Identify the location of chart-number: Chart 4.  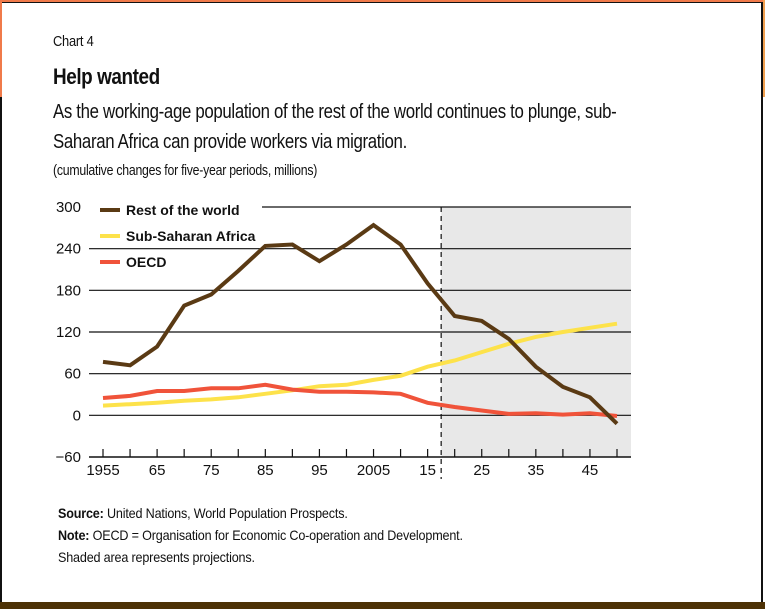
(73, 41).